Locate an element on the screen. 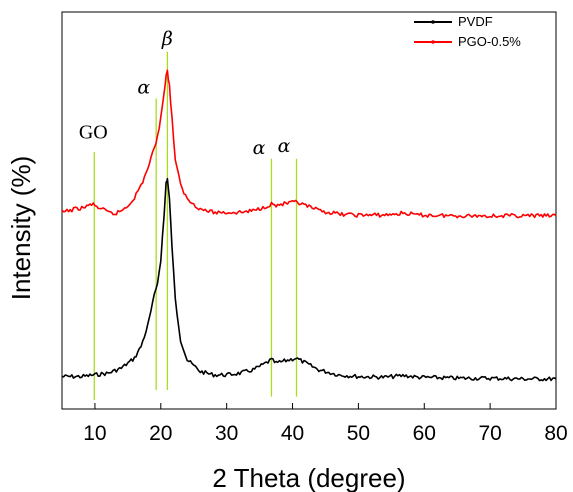 The image size is (573, 492). legend: PVDF PGO-0.5% is located at coordinates (467, 31).